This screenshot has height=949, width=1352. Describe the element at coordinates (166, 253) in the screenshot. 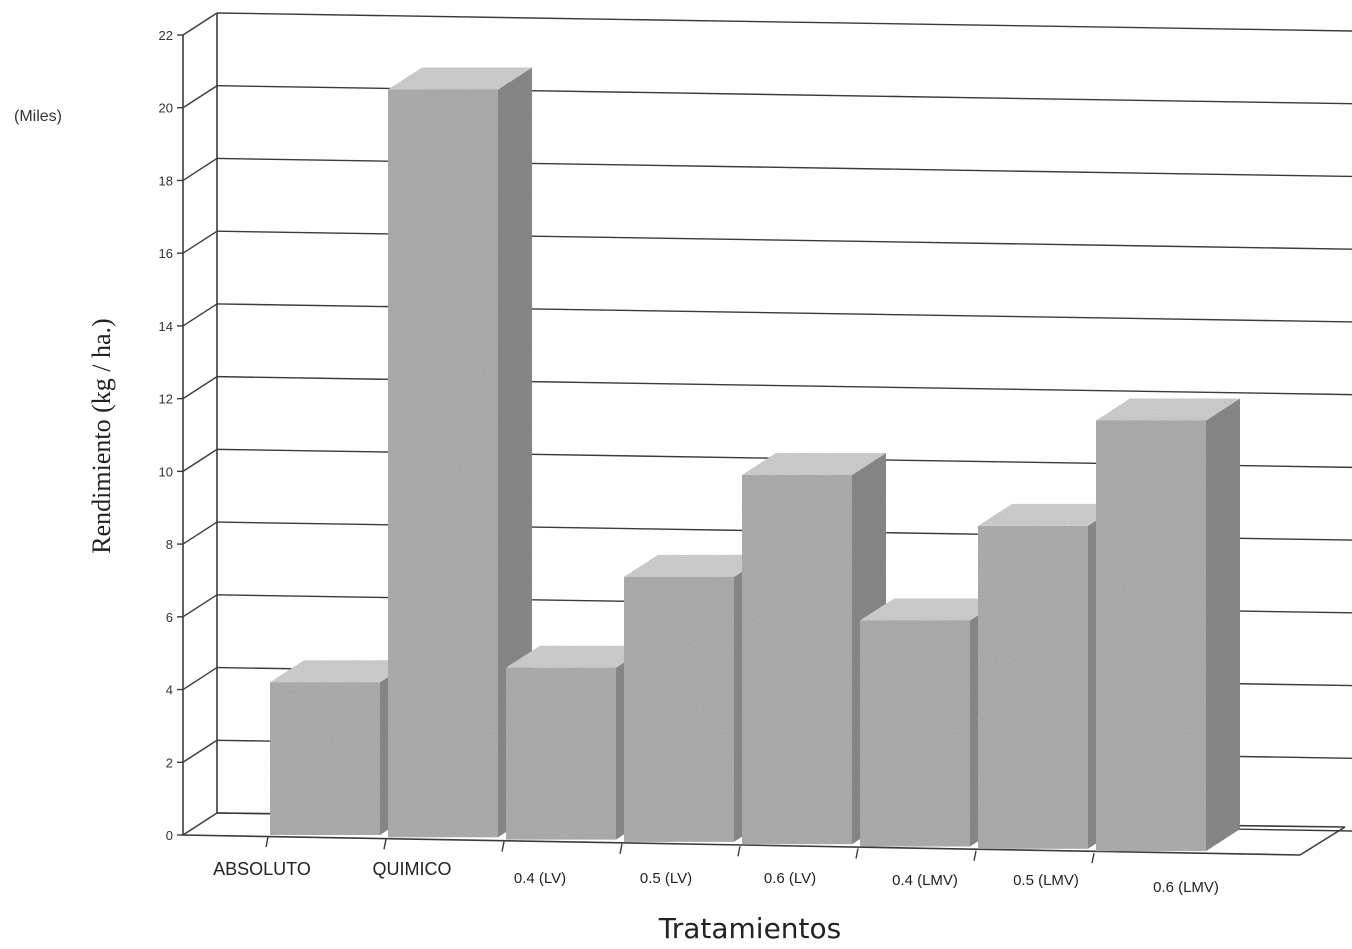

I see `y-tick-label: 16` at that location.